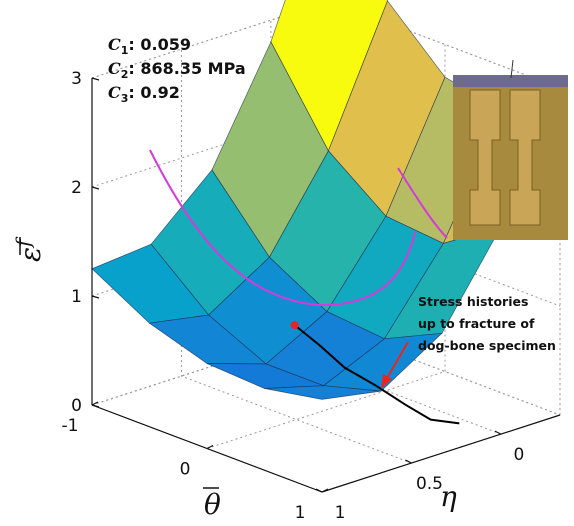 This screenshot has width=574, height=526. Describe the element at coordinates (473, 301) in the screenshot. I see `annotation-line: Stress histories` at that location.